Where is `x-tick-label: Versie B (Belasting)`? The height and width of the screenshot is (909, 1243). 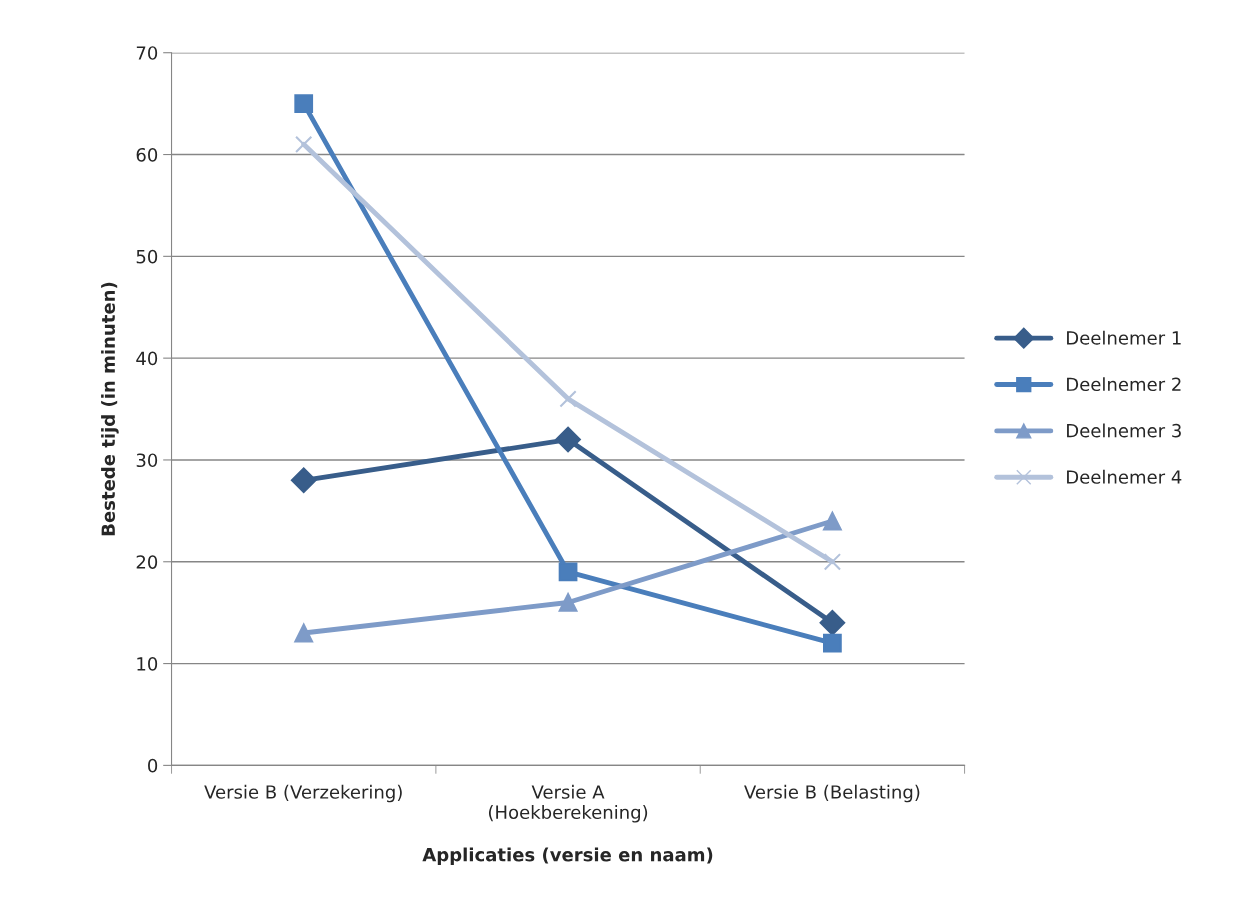 x-tick-label: Versie B (Belasting) is located at coordinates (832, 793).